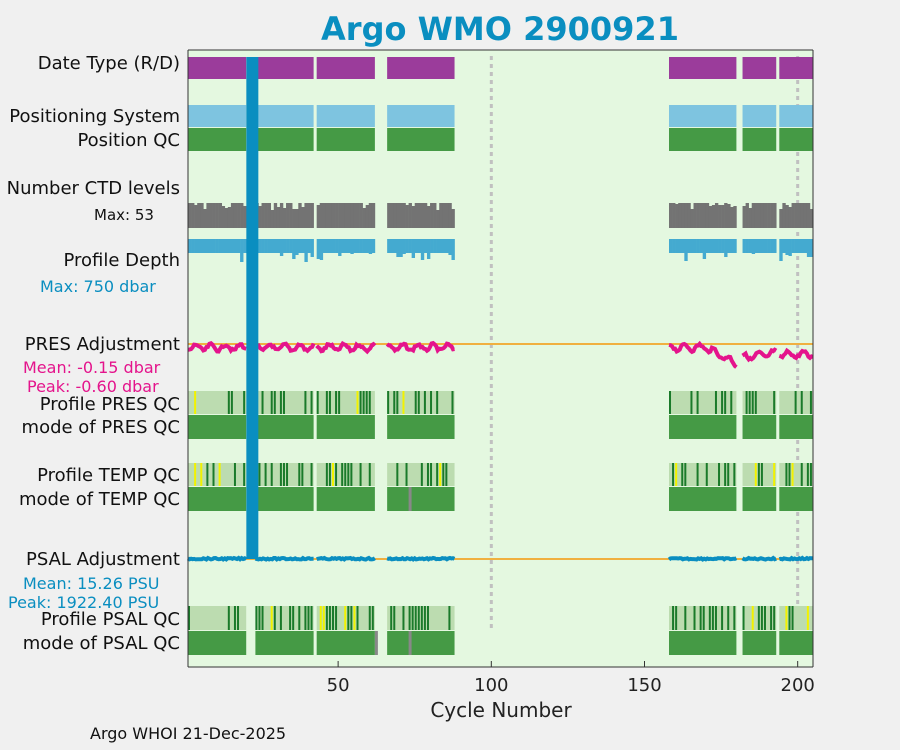 The height and width of the screenshot is (750, 900). Describe the element at coordinates (796, 474) in the screenshot. I see `profile-temp-qc-base` at that location.